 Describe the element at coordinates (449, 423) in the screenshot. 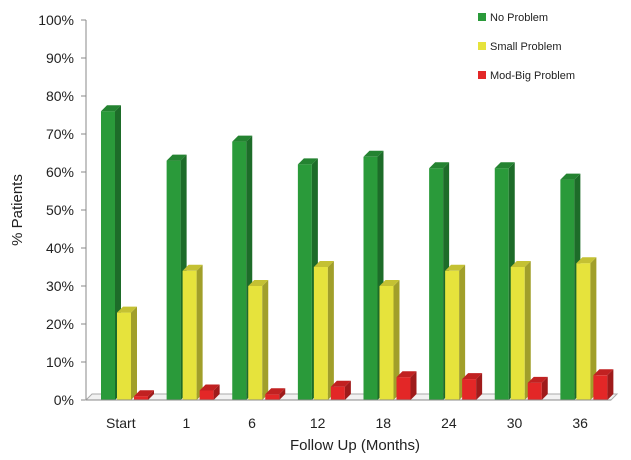

I see `x-tick-label: 24` at that location.